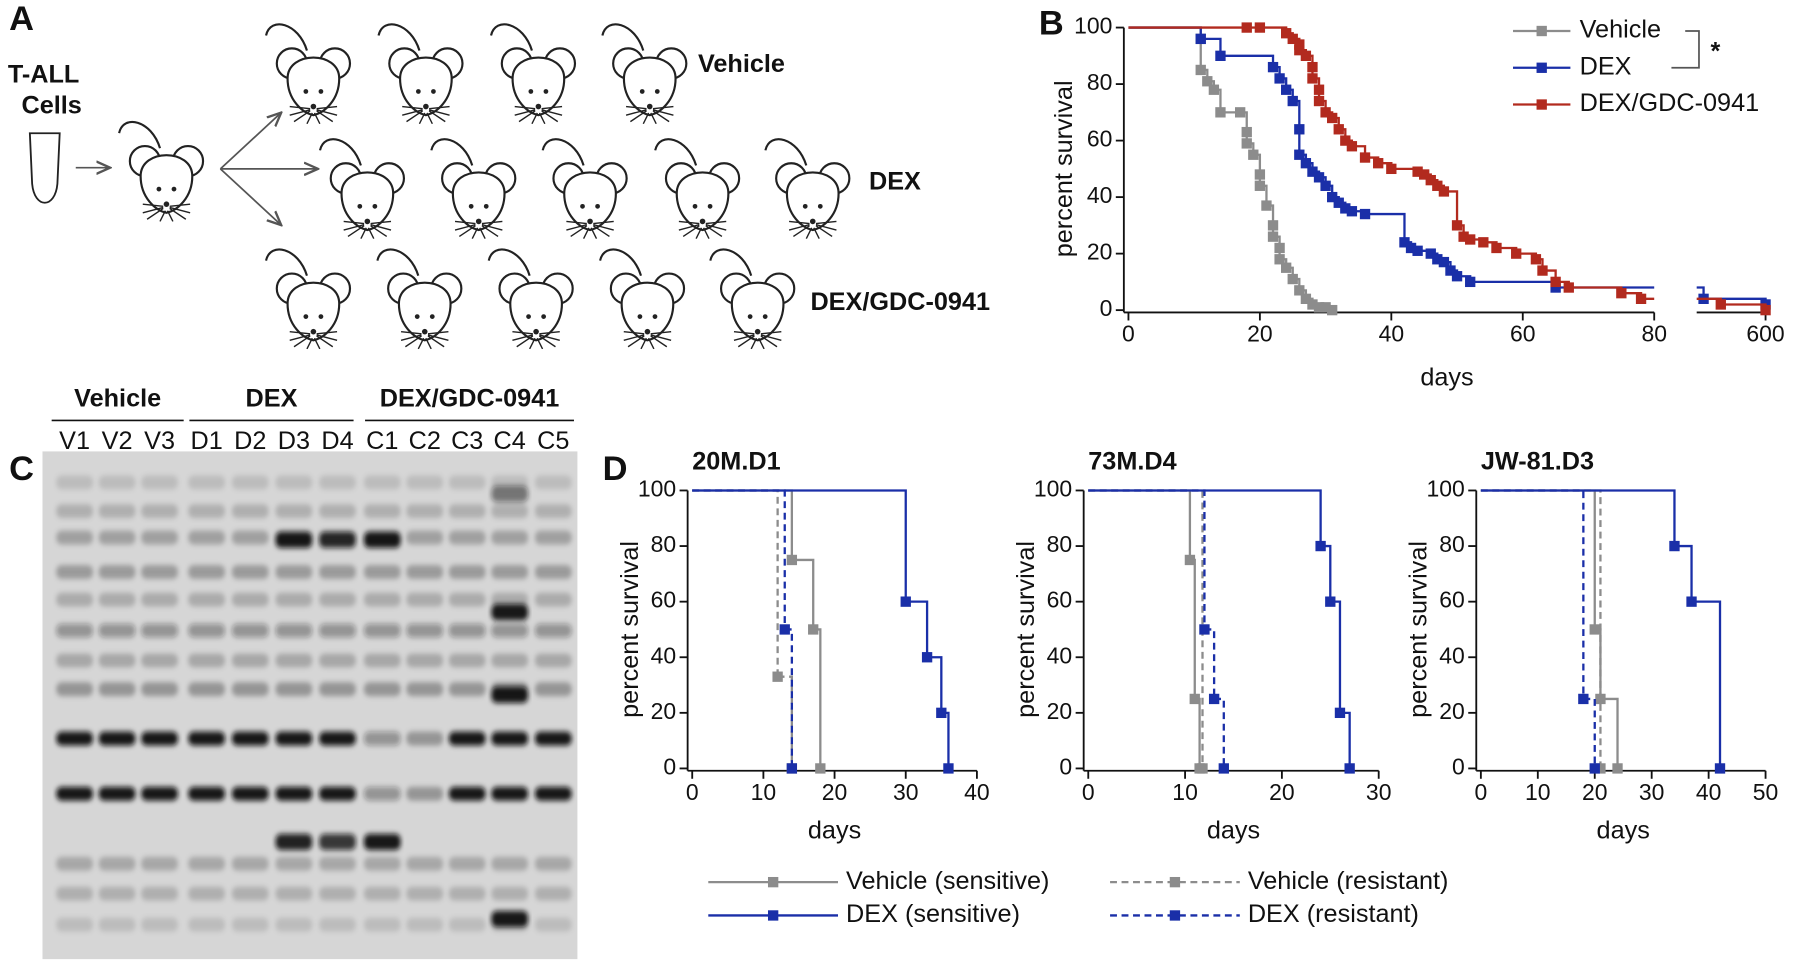 This screenshot has height=966, width=1800. Describe the element at coordinates (470, 398) in the screenshot. I see `gel-group-label: DEX/GDC-0941` at that location.